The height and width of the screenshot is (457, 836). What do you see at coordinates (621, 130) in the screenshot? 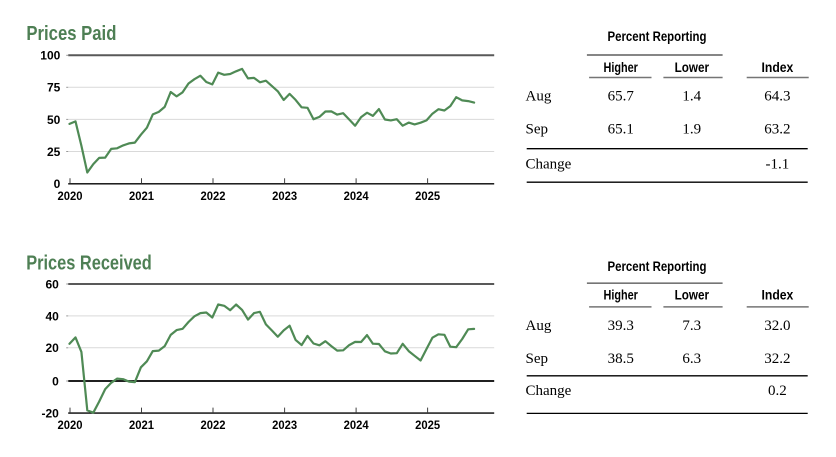
I see `svg-text: 65.1` at bounding box center [621, 130].